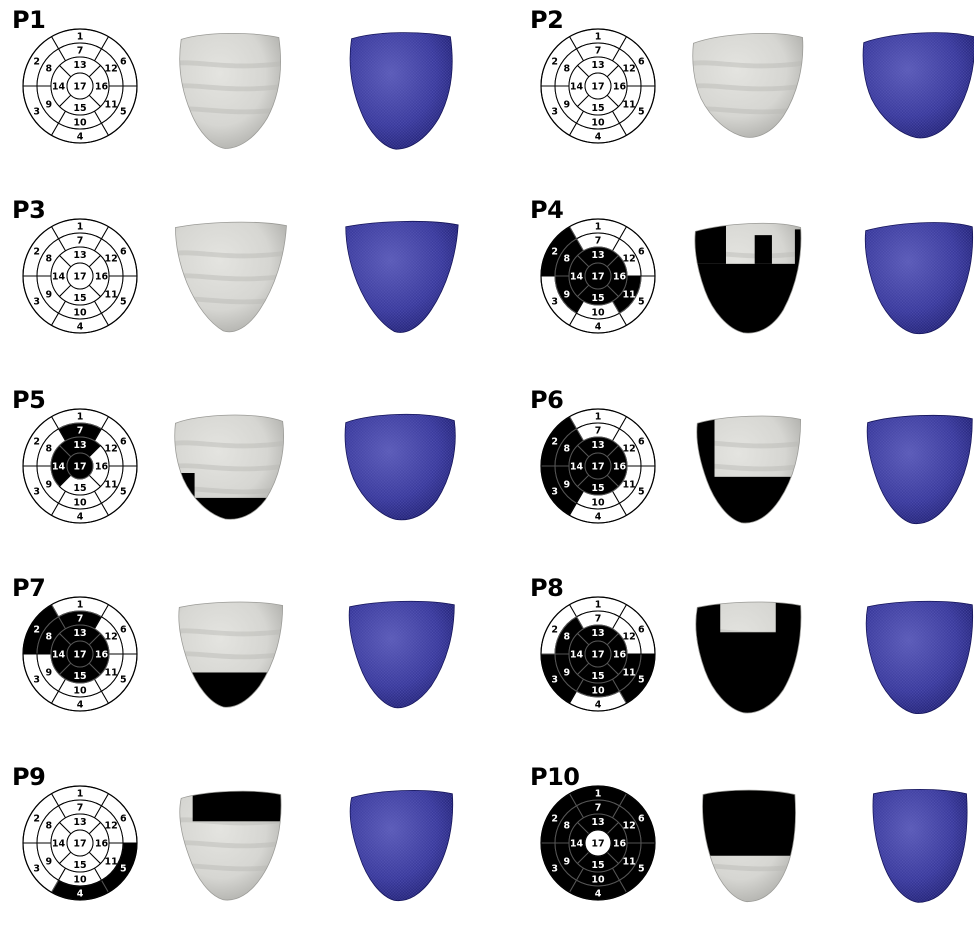 The height and width of the screenshot is (937, 974). Describe the element at coordinates (547, 20) in the screenshot. I see `panel-label: P2` at that location.